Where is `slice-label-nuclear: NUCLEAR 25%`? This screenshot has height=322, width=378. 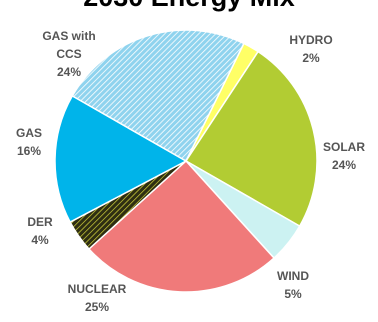
slice-label-nuclear: NUCLEAR 25% is located at coordinates (97, 298).